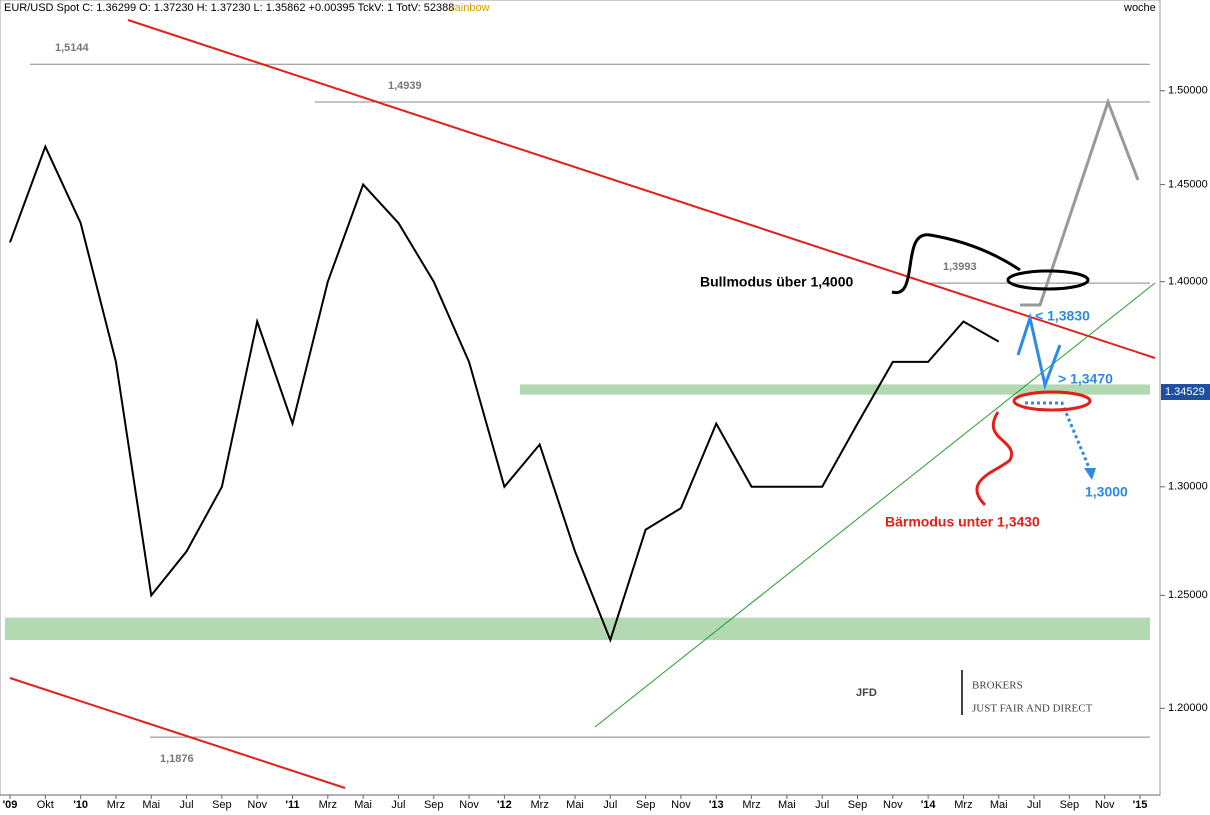  I want to click on projection-arrow, so click(1039, 351).